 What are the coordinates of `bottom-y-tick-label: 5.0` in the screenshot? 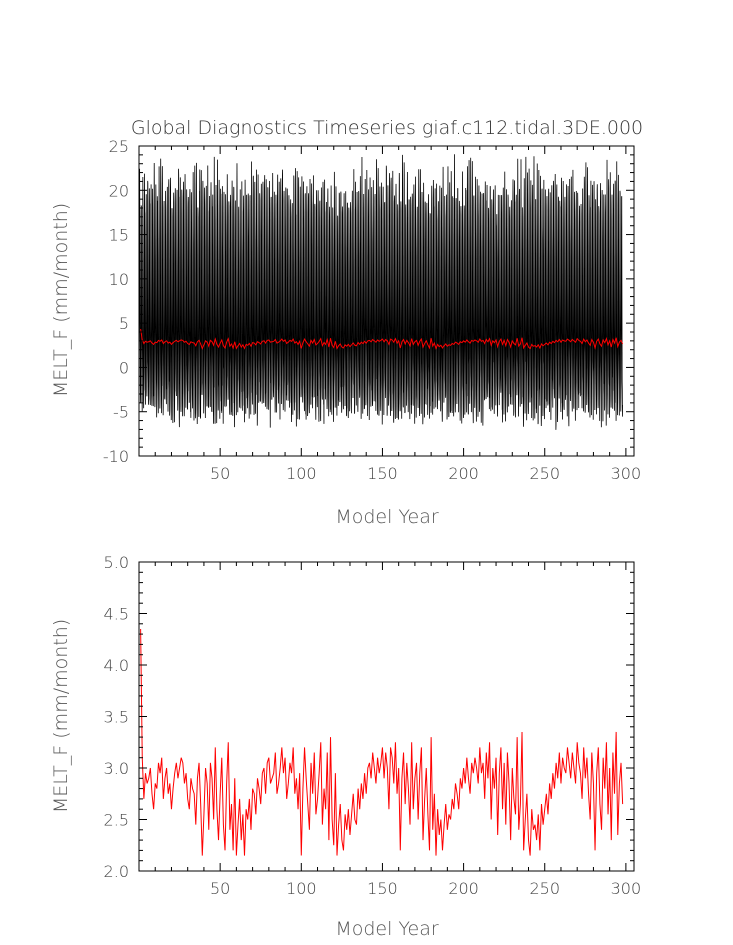 It's located at (116, 562).